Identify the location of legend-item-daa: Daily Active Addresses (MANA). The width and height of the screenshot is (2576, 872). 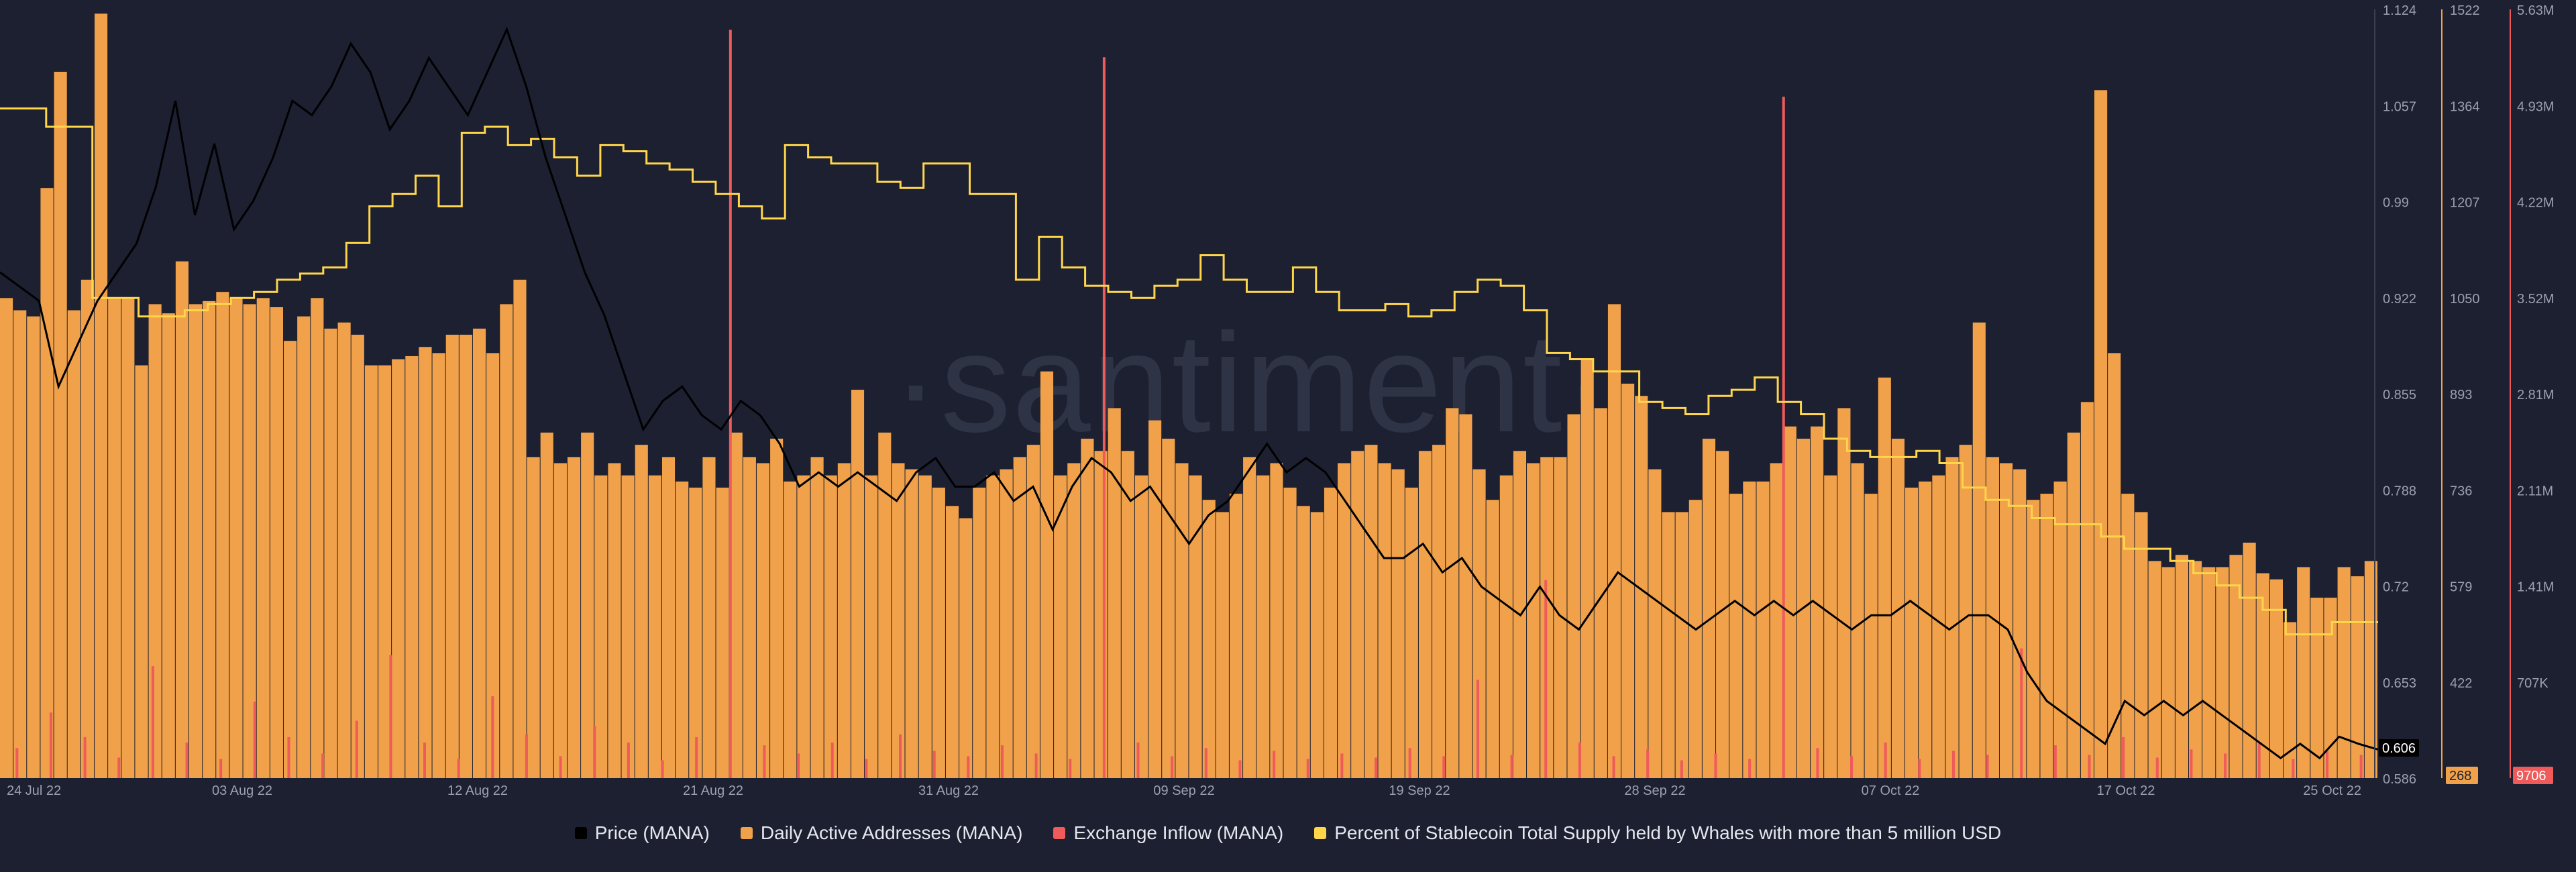
(881, 833).